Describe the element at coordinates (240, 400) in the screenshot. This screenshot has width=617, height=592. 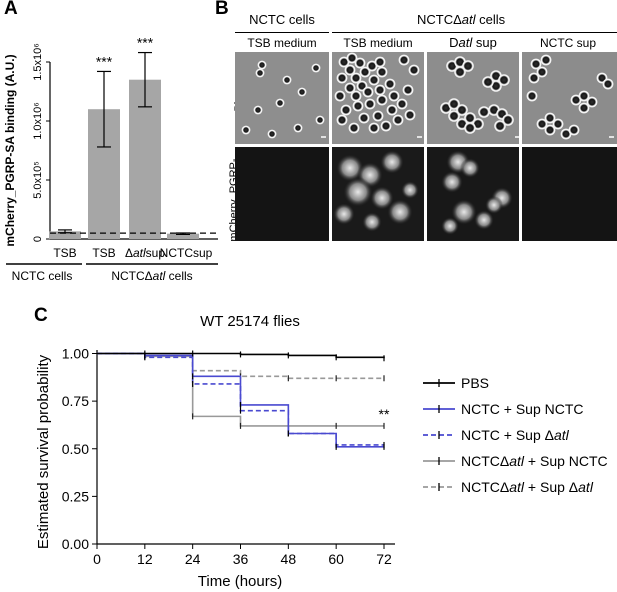
I see `survival-line` at that location.